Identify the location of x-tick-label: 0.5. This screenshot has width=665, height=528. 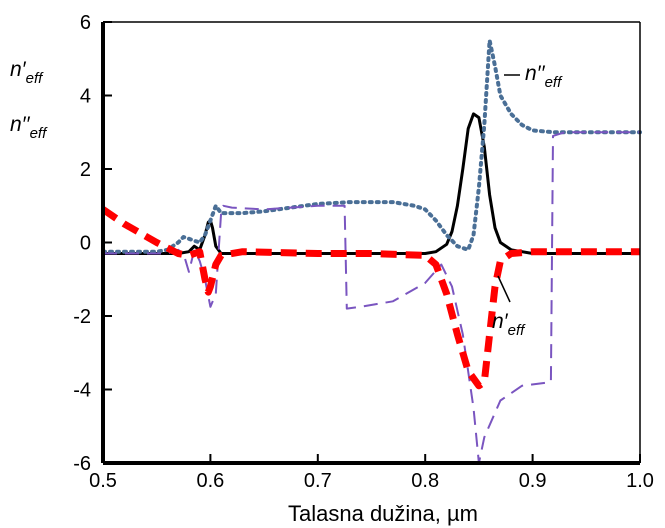
(103, 481).